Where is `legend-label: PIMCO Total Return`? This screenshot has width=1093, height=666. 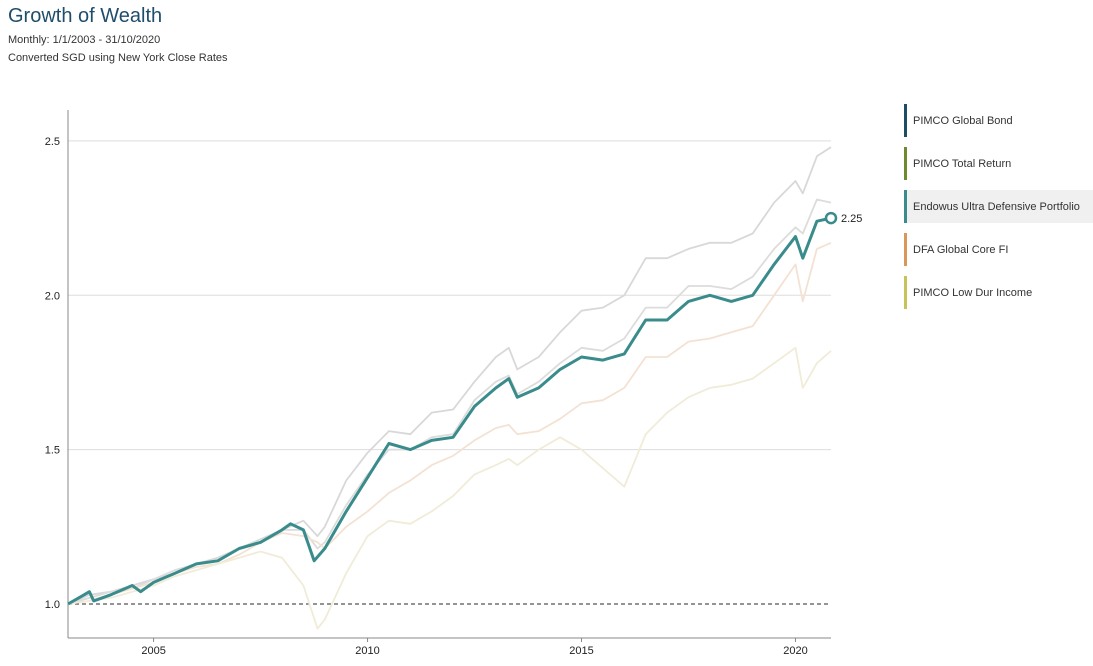
legend-label: PIMCO Total Return is located at coordinates (962, 163).